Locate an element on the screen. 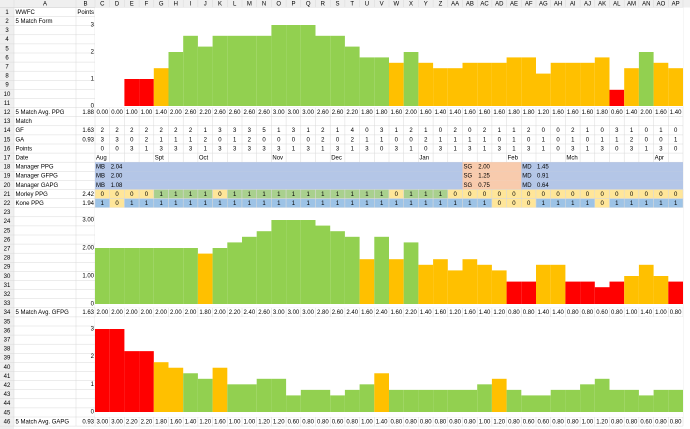 The image size is (690, 429). value-label: 1.20 is located at coordinates (455, 313).